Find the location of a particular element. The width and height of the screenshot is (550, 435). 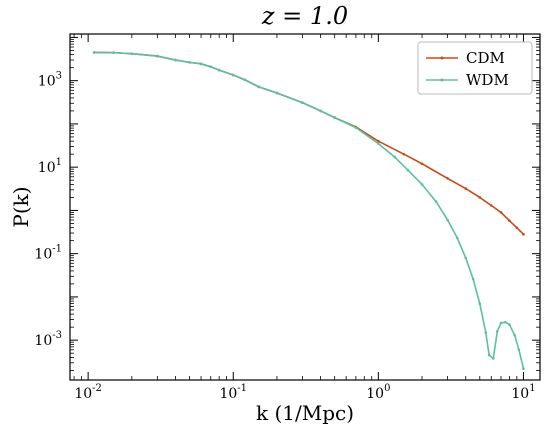

legend-box is located at coordinates (475, 68).